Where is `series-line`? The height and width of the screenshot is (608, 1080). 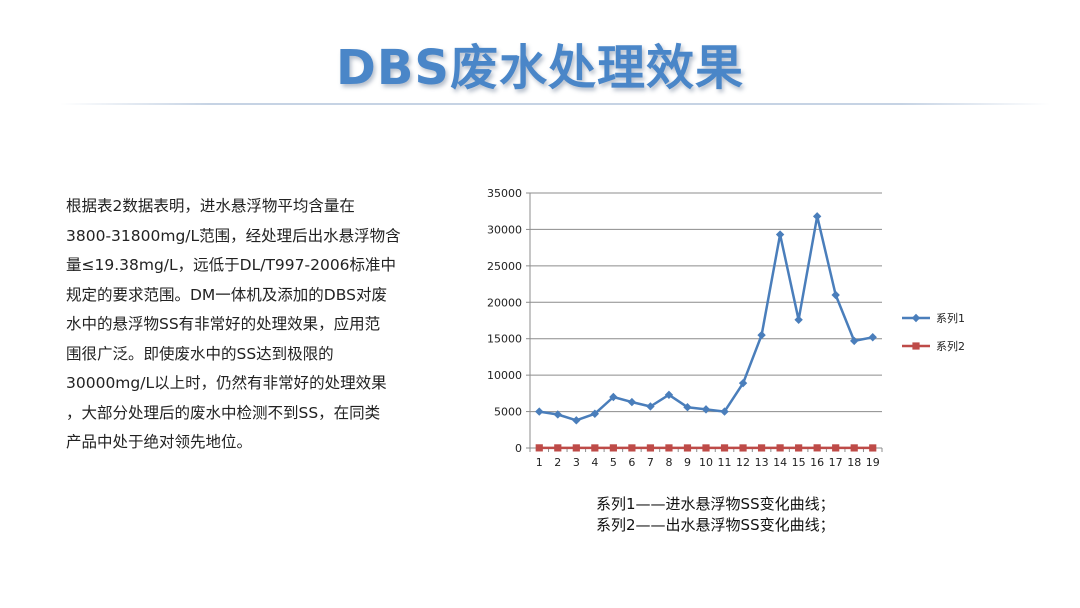
series-line is located at coordinates (706, 318).